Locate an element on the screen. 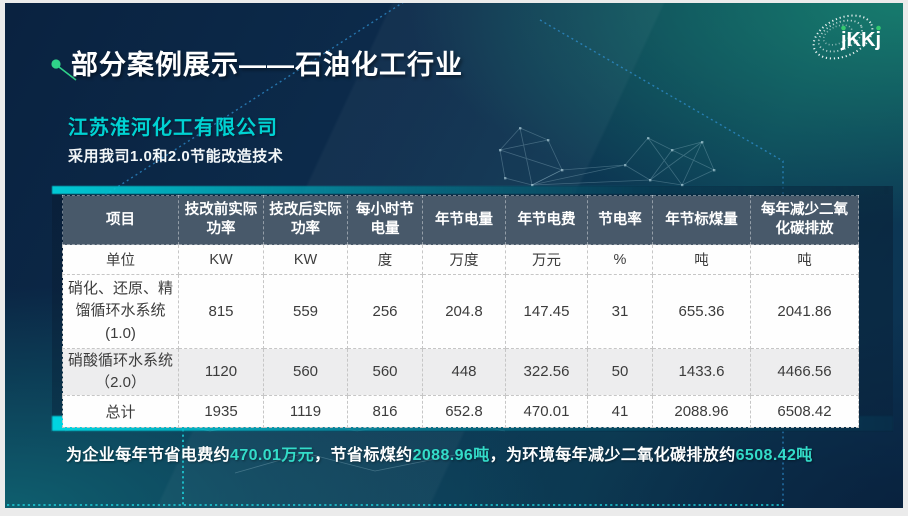 Image resolution: width=908 pixels, height=516 pixels. table-cell: 655.36 is located at coordinates (701, 311).